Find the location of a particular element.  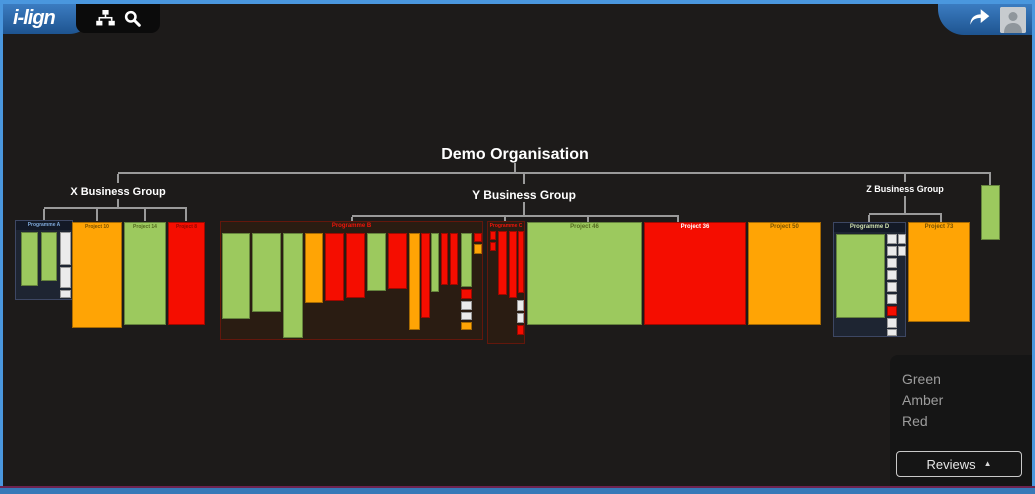

window-border-top is located at coordinates (517, 2).